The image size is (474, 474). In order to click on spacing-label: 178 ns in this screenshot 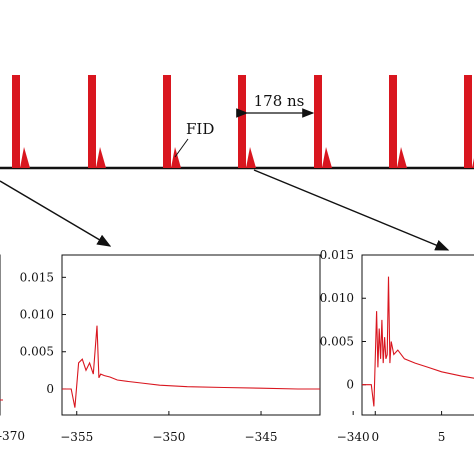, I will do `click(279, 101)`.